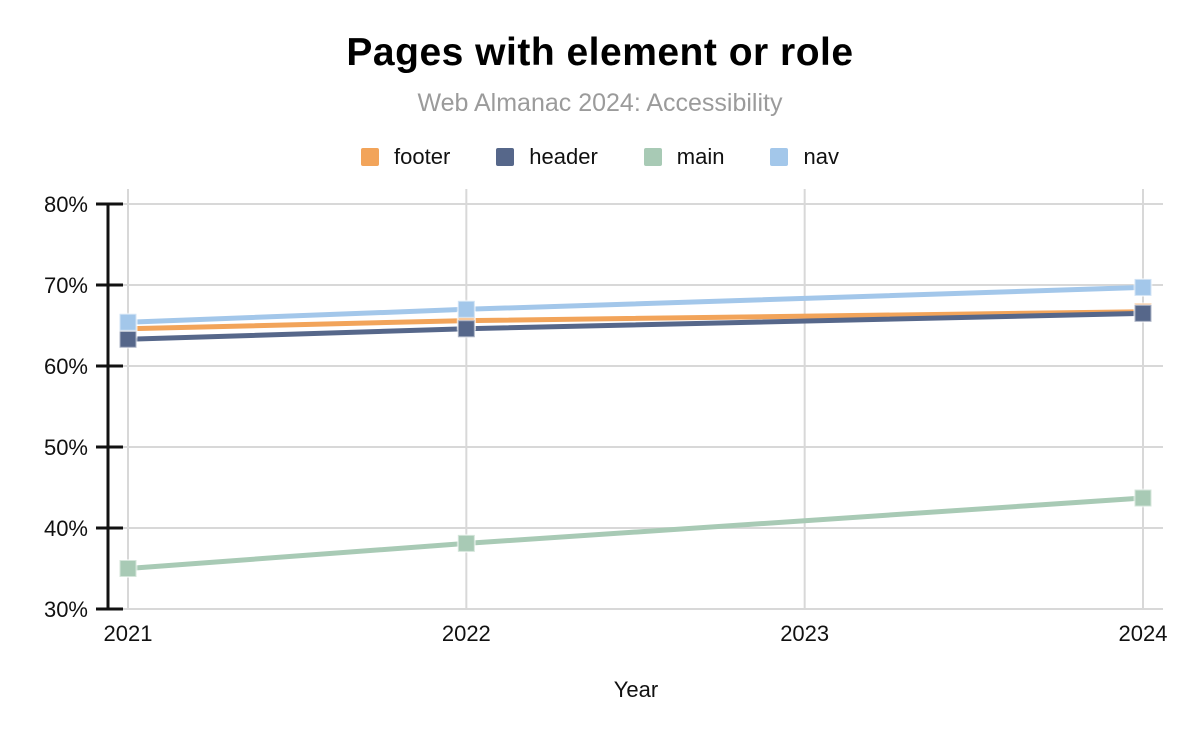 Image resolution: width=1200 pixels, height=742 pixels. Describe the element at coordinates (1143, 287) in the screenshot. I see `series-marker-nav-2024` at that location.